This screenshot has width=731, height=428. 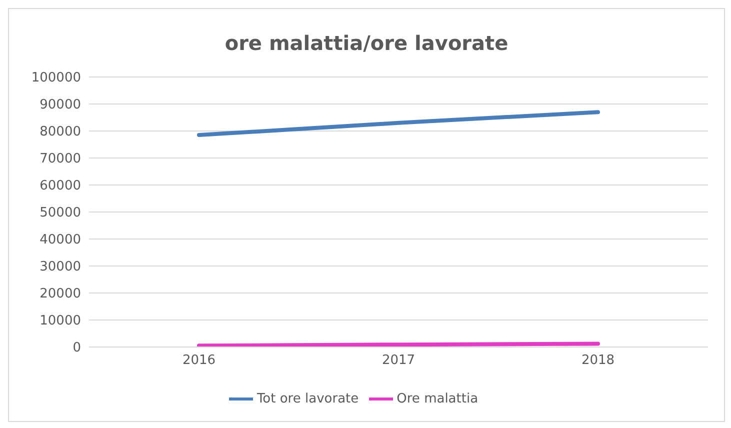 I want to click on y-tick-label: 100000, so click(x=56, y=78).